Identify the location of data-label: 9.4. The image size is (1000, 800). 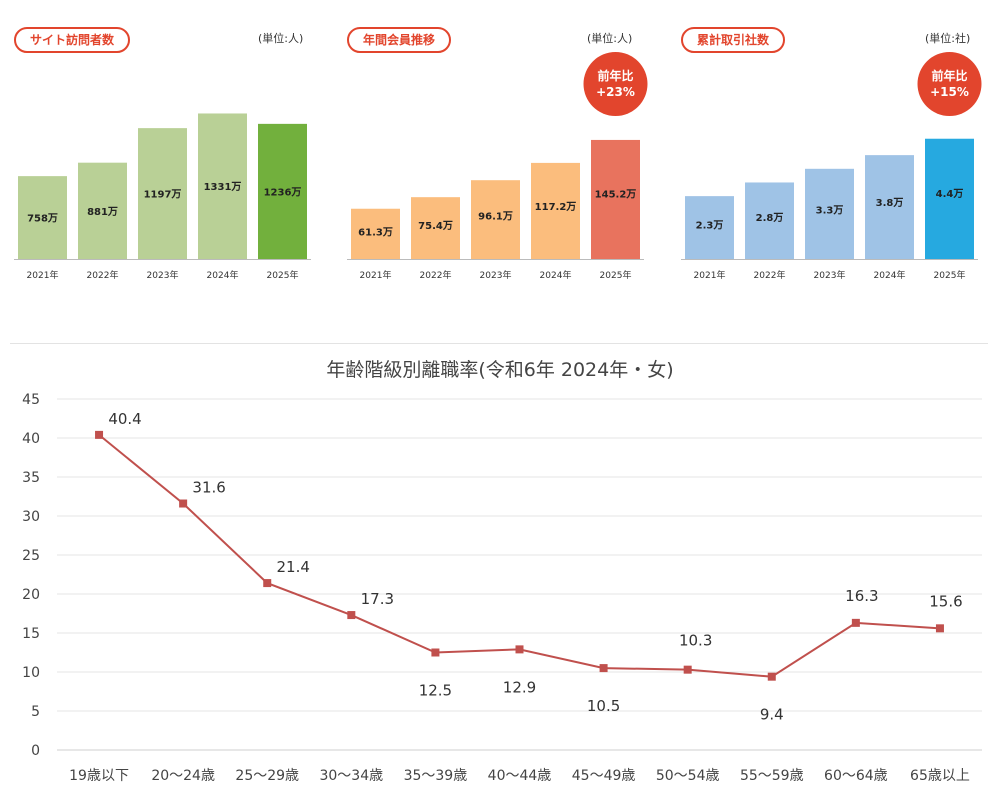
(772, 715).